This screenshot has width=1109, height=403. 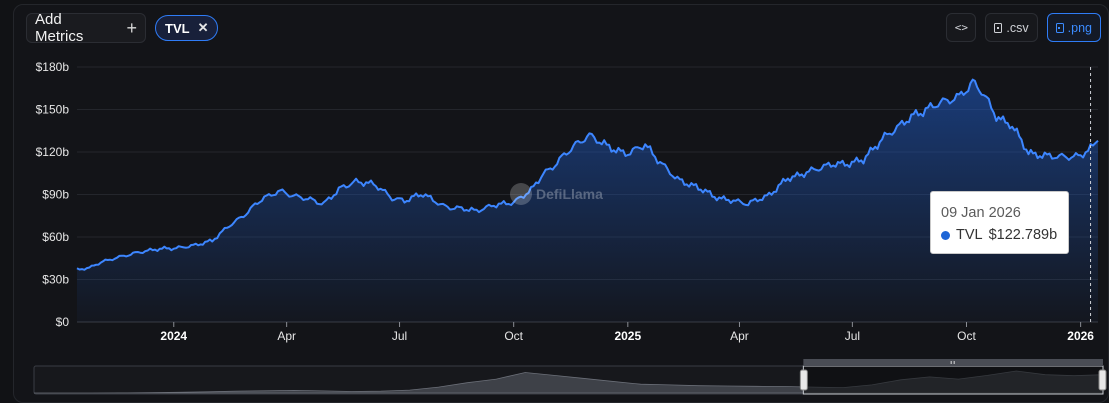 I want to click on add-metrics-label: Add Metrics, so click(x=59, y=28).